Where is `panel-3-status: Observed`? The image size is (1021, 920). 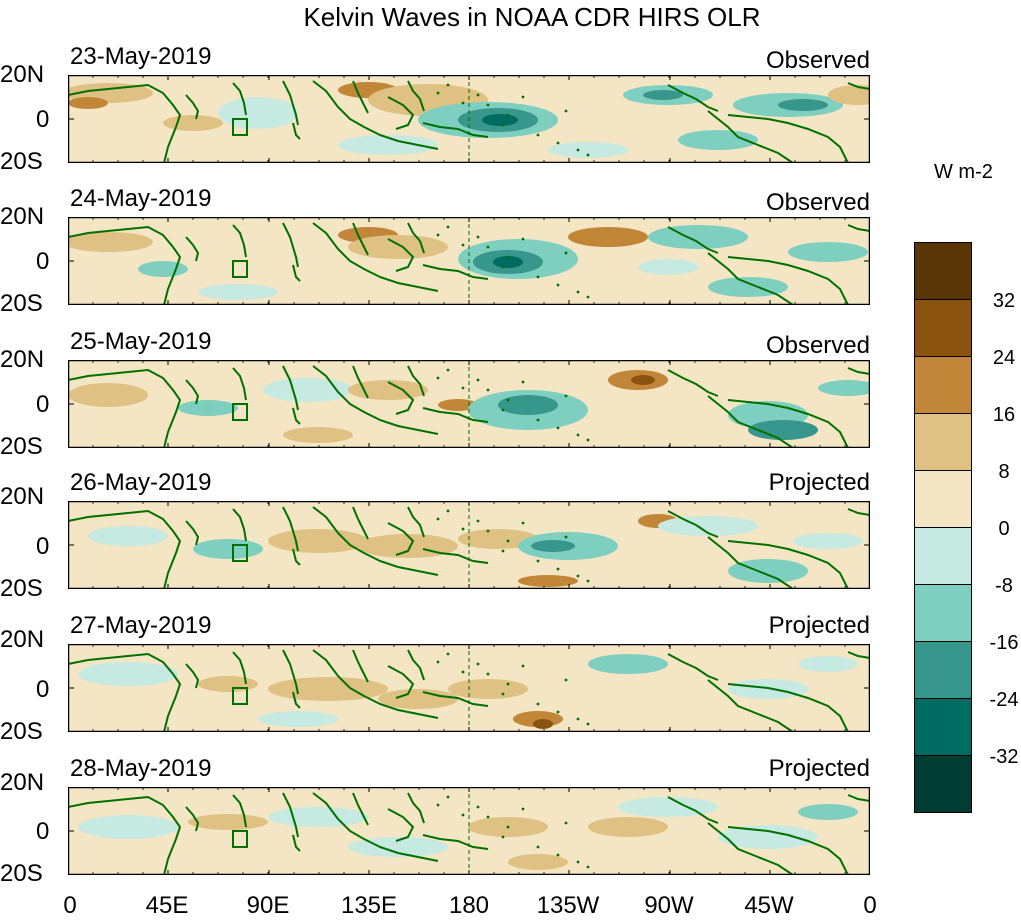
panel-3-status: Observed is located at coordinates (817, 345).